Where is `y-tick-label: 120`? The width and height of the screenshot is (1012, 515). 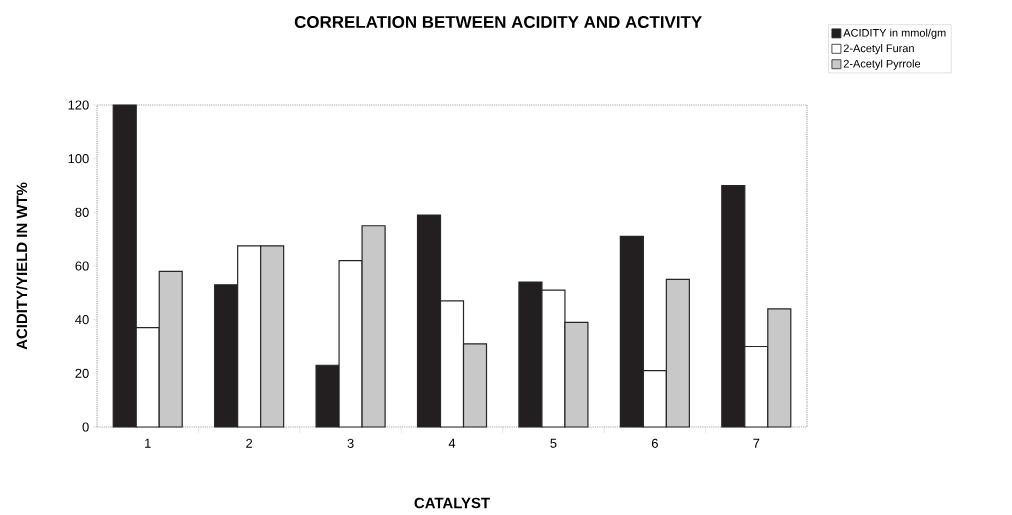 y-tick-label: 120 is located at coordinates (78, 105).